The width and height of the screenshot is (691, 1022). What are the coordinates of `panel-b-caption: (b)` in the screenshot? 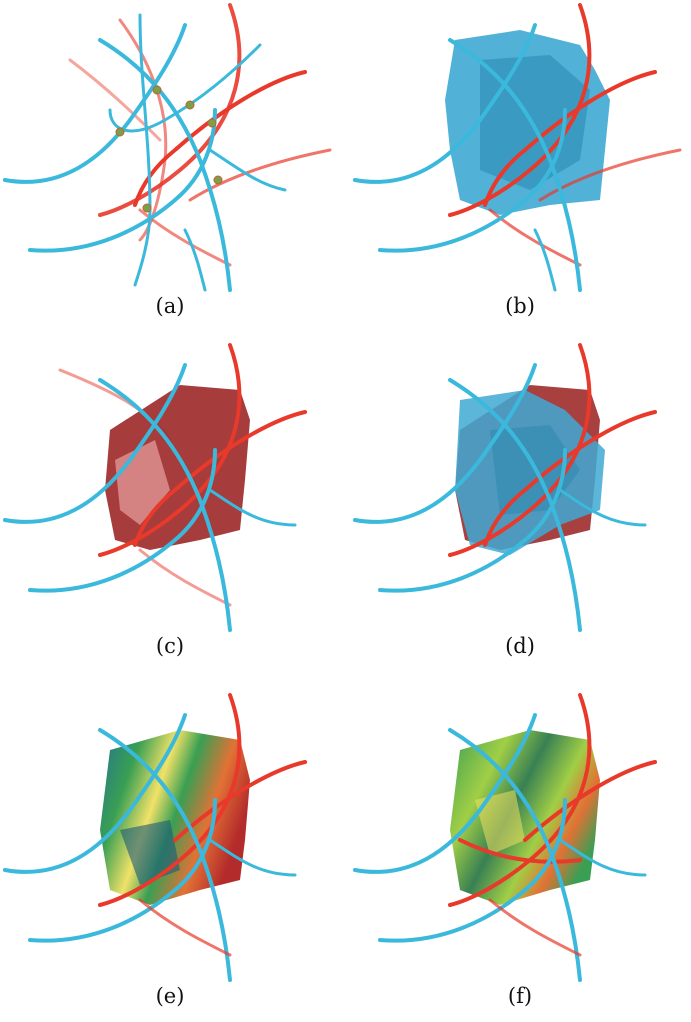 It's located at (520, 306).